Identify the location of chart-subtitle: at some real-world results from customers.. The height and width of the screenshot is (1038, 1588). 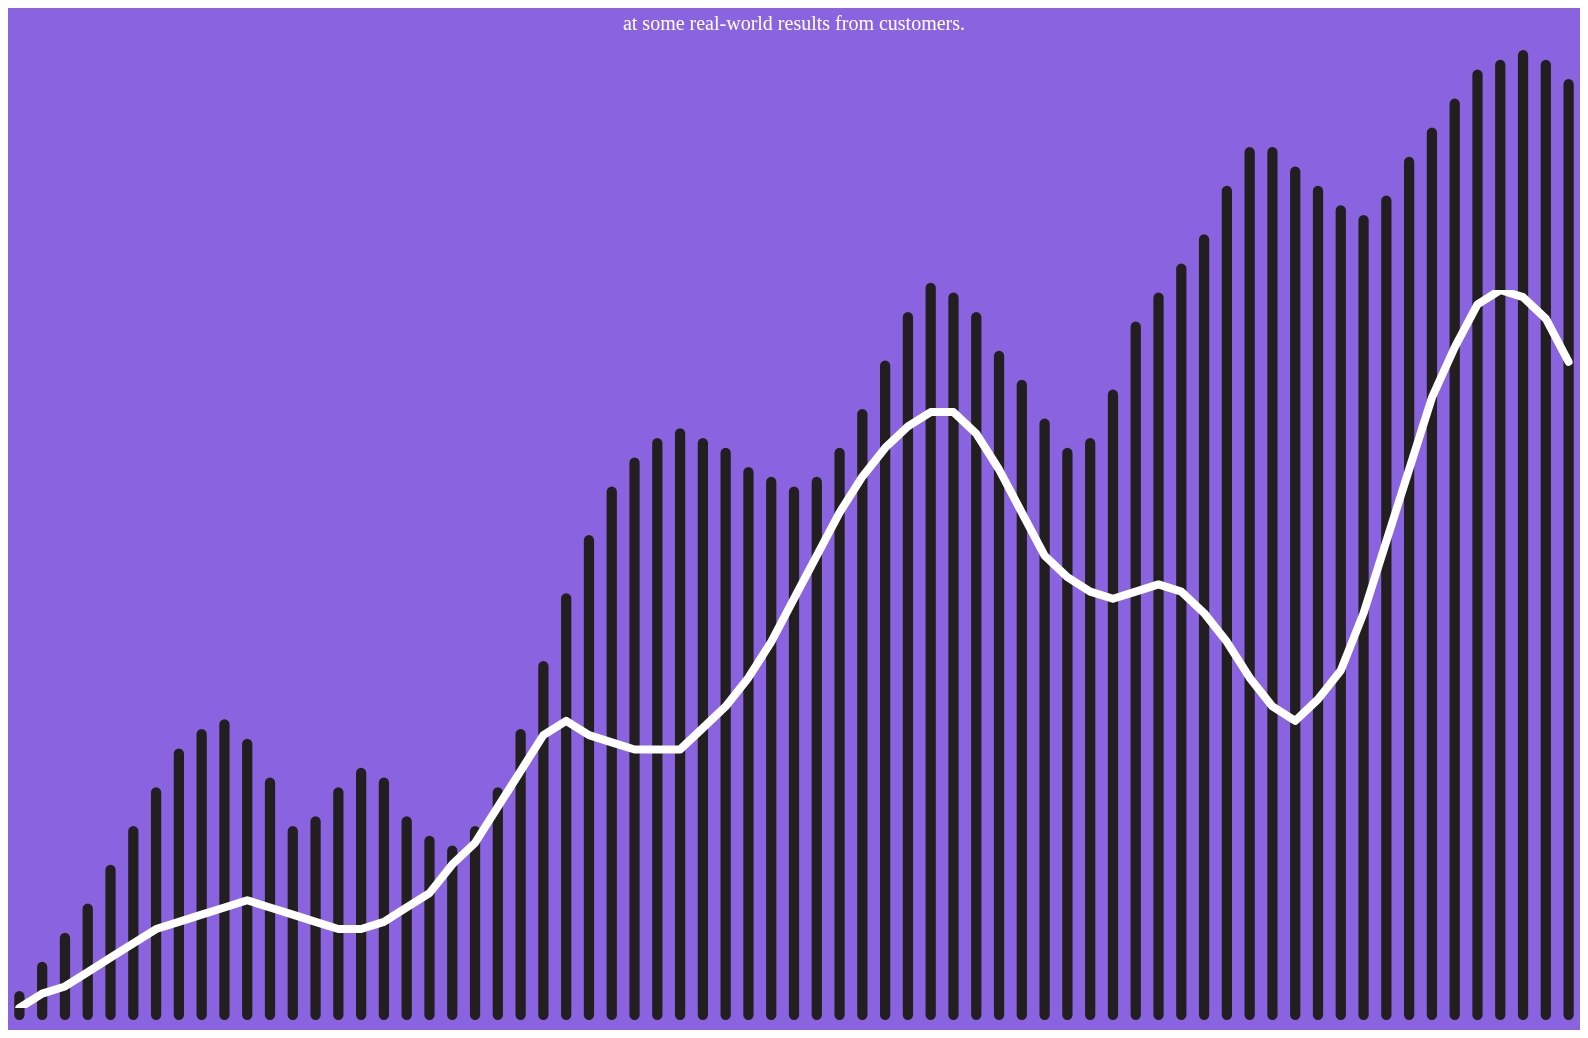
(794, 23).